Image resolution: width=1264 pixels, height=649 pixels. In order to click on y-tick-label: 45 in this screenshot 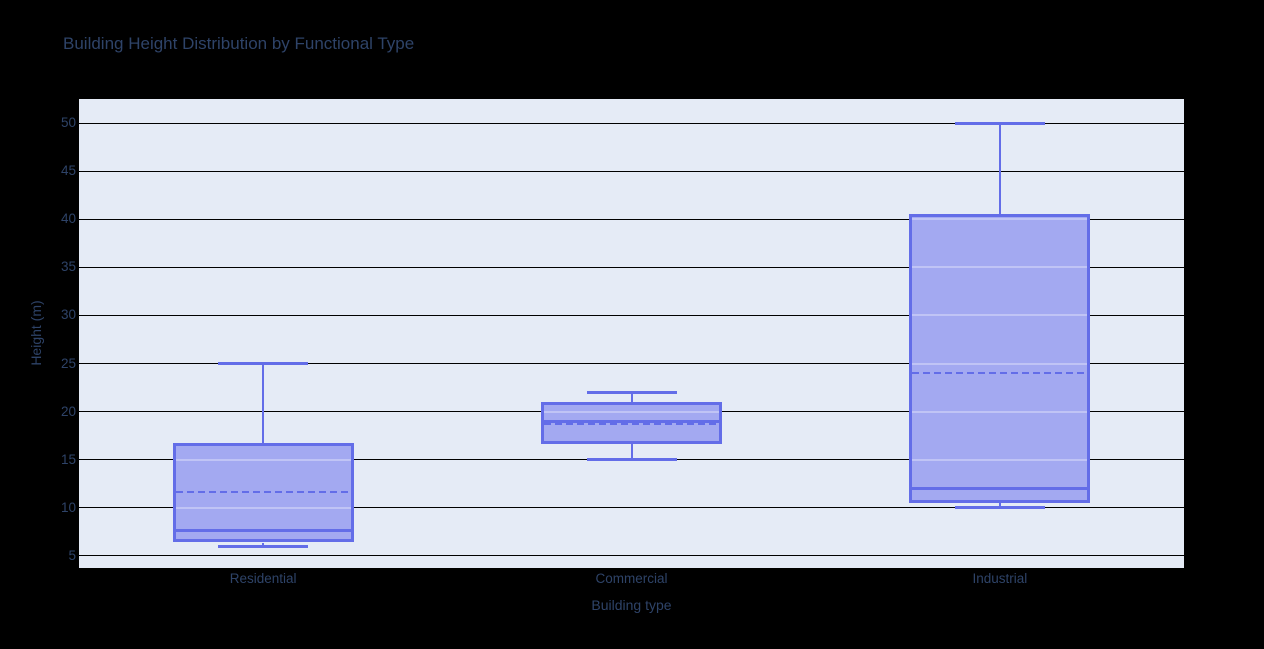, I will do `click(68, 171)`.